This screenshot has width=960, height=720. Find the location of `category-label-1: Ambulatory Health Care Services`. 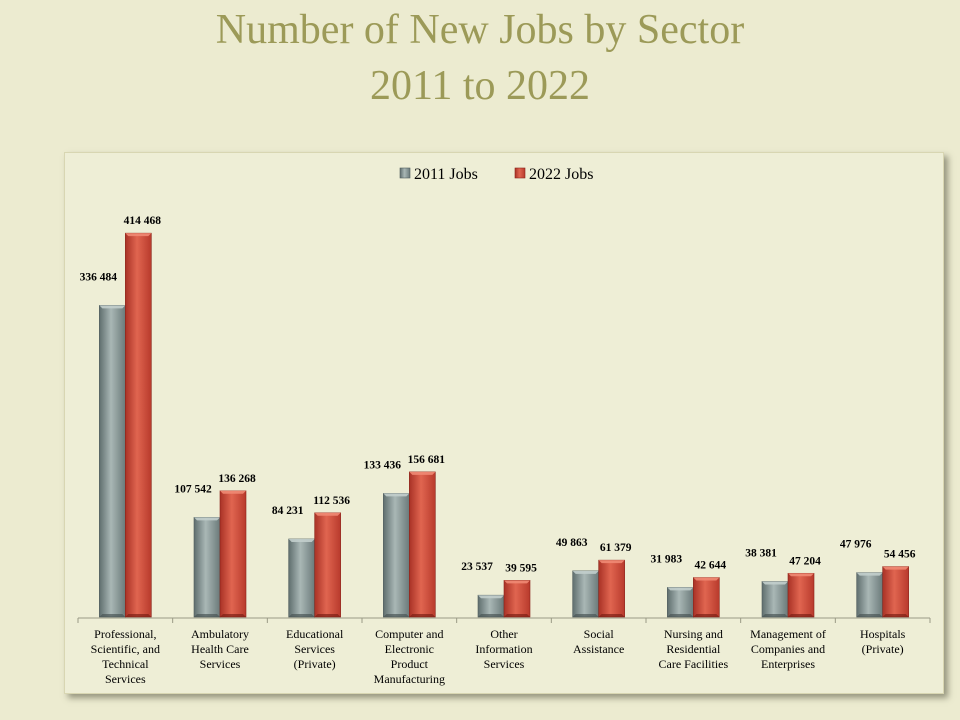

category-label-1: Ambulatory Health Care Services is located at coordinates (220, 649).